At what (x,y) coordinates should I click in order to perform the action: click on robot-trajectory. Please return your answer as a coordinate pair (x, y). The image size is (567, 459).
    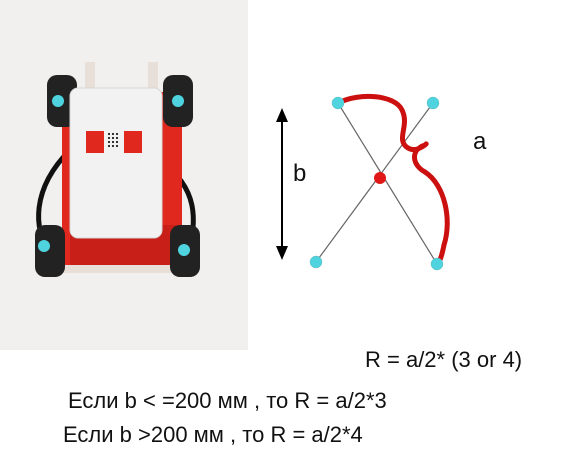
    Looking at the image, I should click on (392, 180).